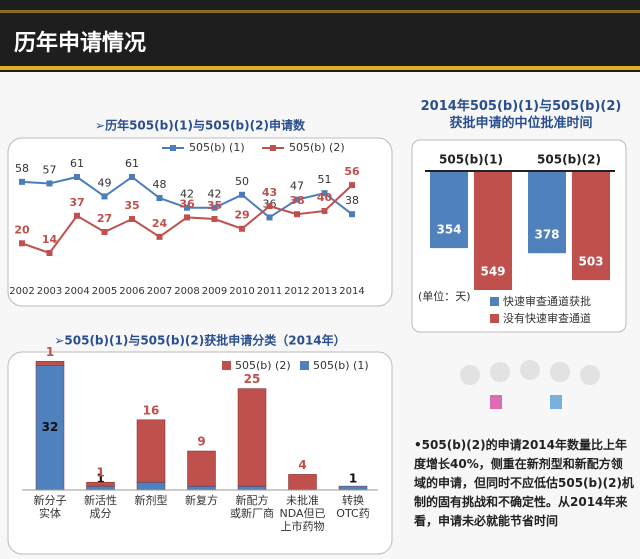  I want to click on header-stripe, so click(320, 68).